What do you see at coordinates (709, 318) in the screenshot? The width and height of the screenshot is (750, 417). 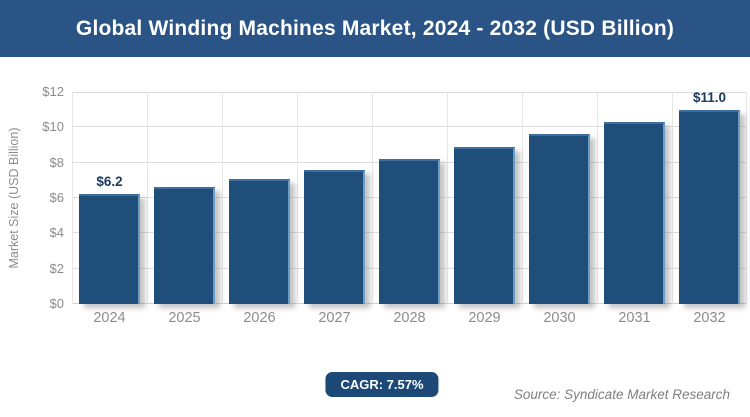 I see `x-tick-label-2032: 2032` at bounding box center [709, 318].